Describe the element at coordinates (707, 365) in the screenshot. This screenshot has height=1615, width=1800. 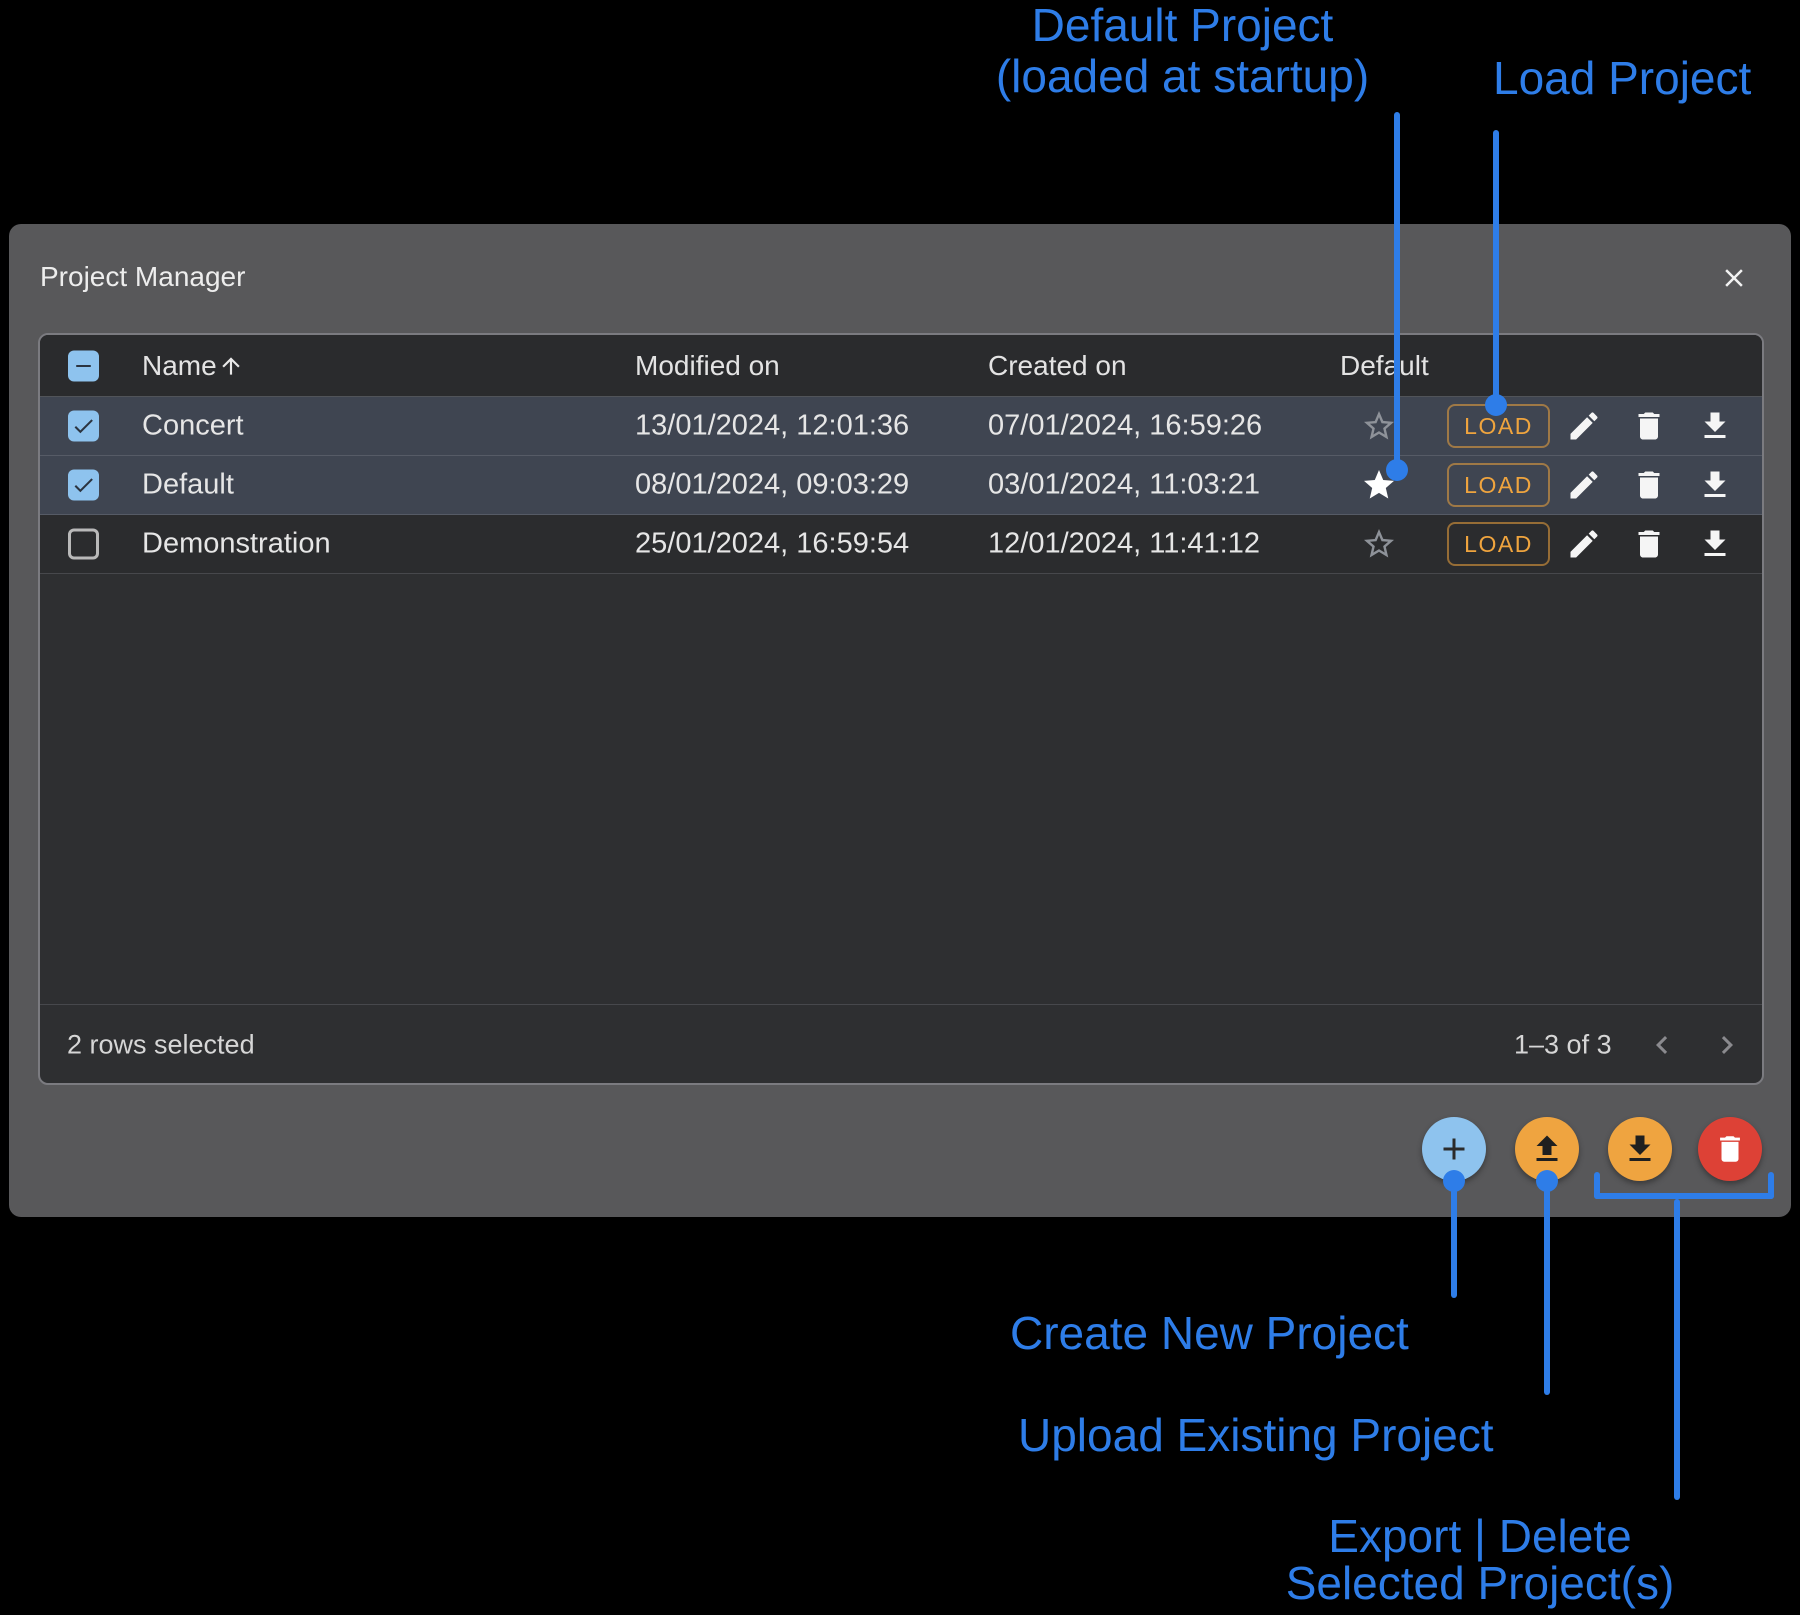
I see `column-header-modified: Modified on` at that location.